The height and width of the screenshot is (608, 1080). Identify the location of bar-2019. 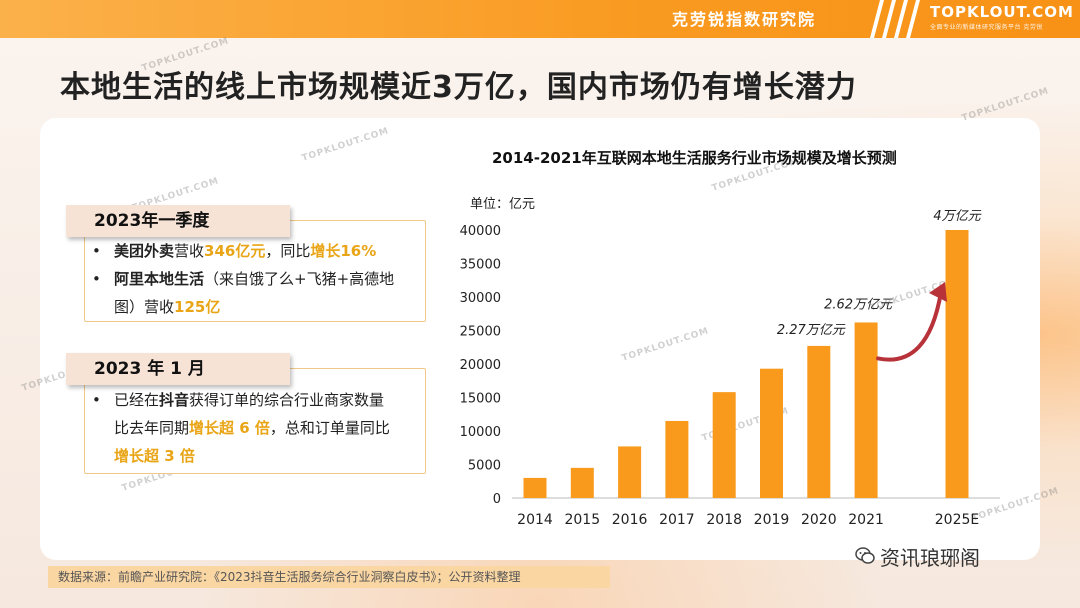
(771, 433).